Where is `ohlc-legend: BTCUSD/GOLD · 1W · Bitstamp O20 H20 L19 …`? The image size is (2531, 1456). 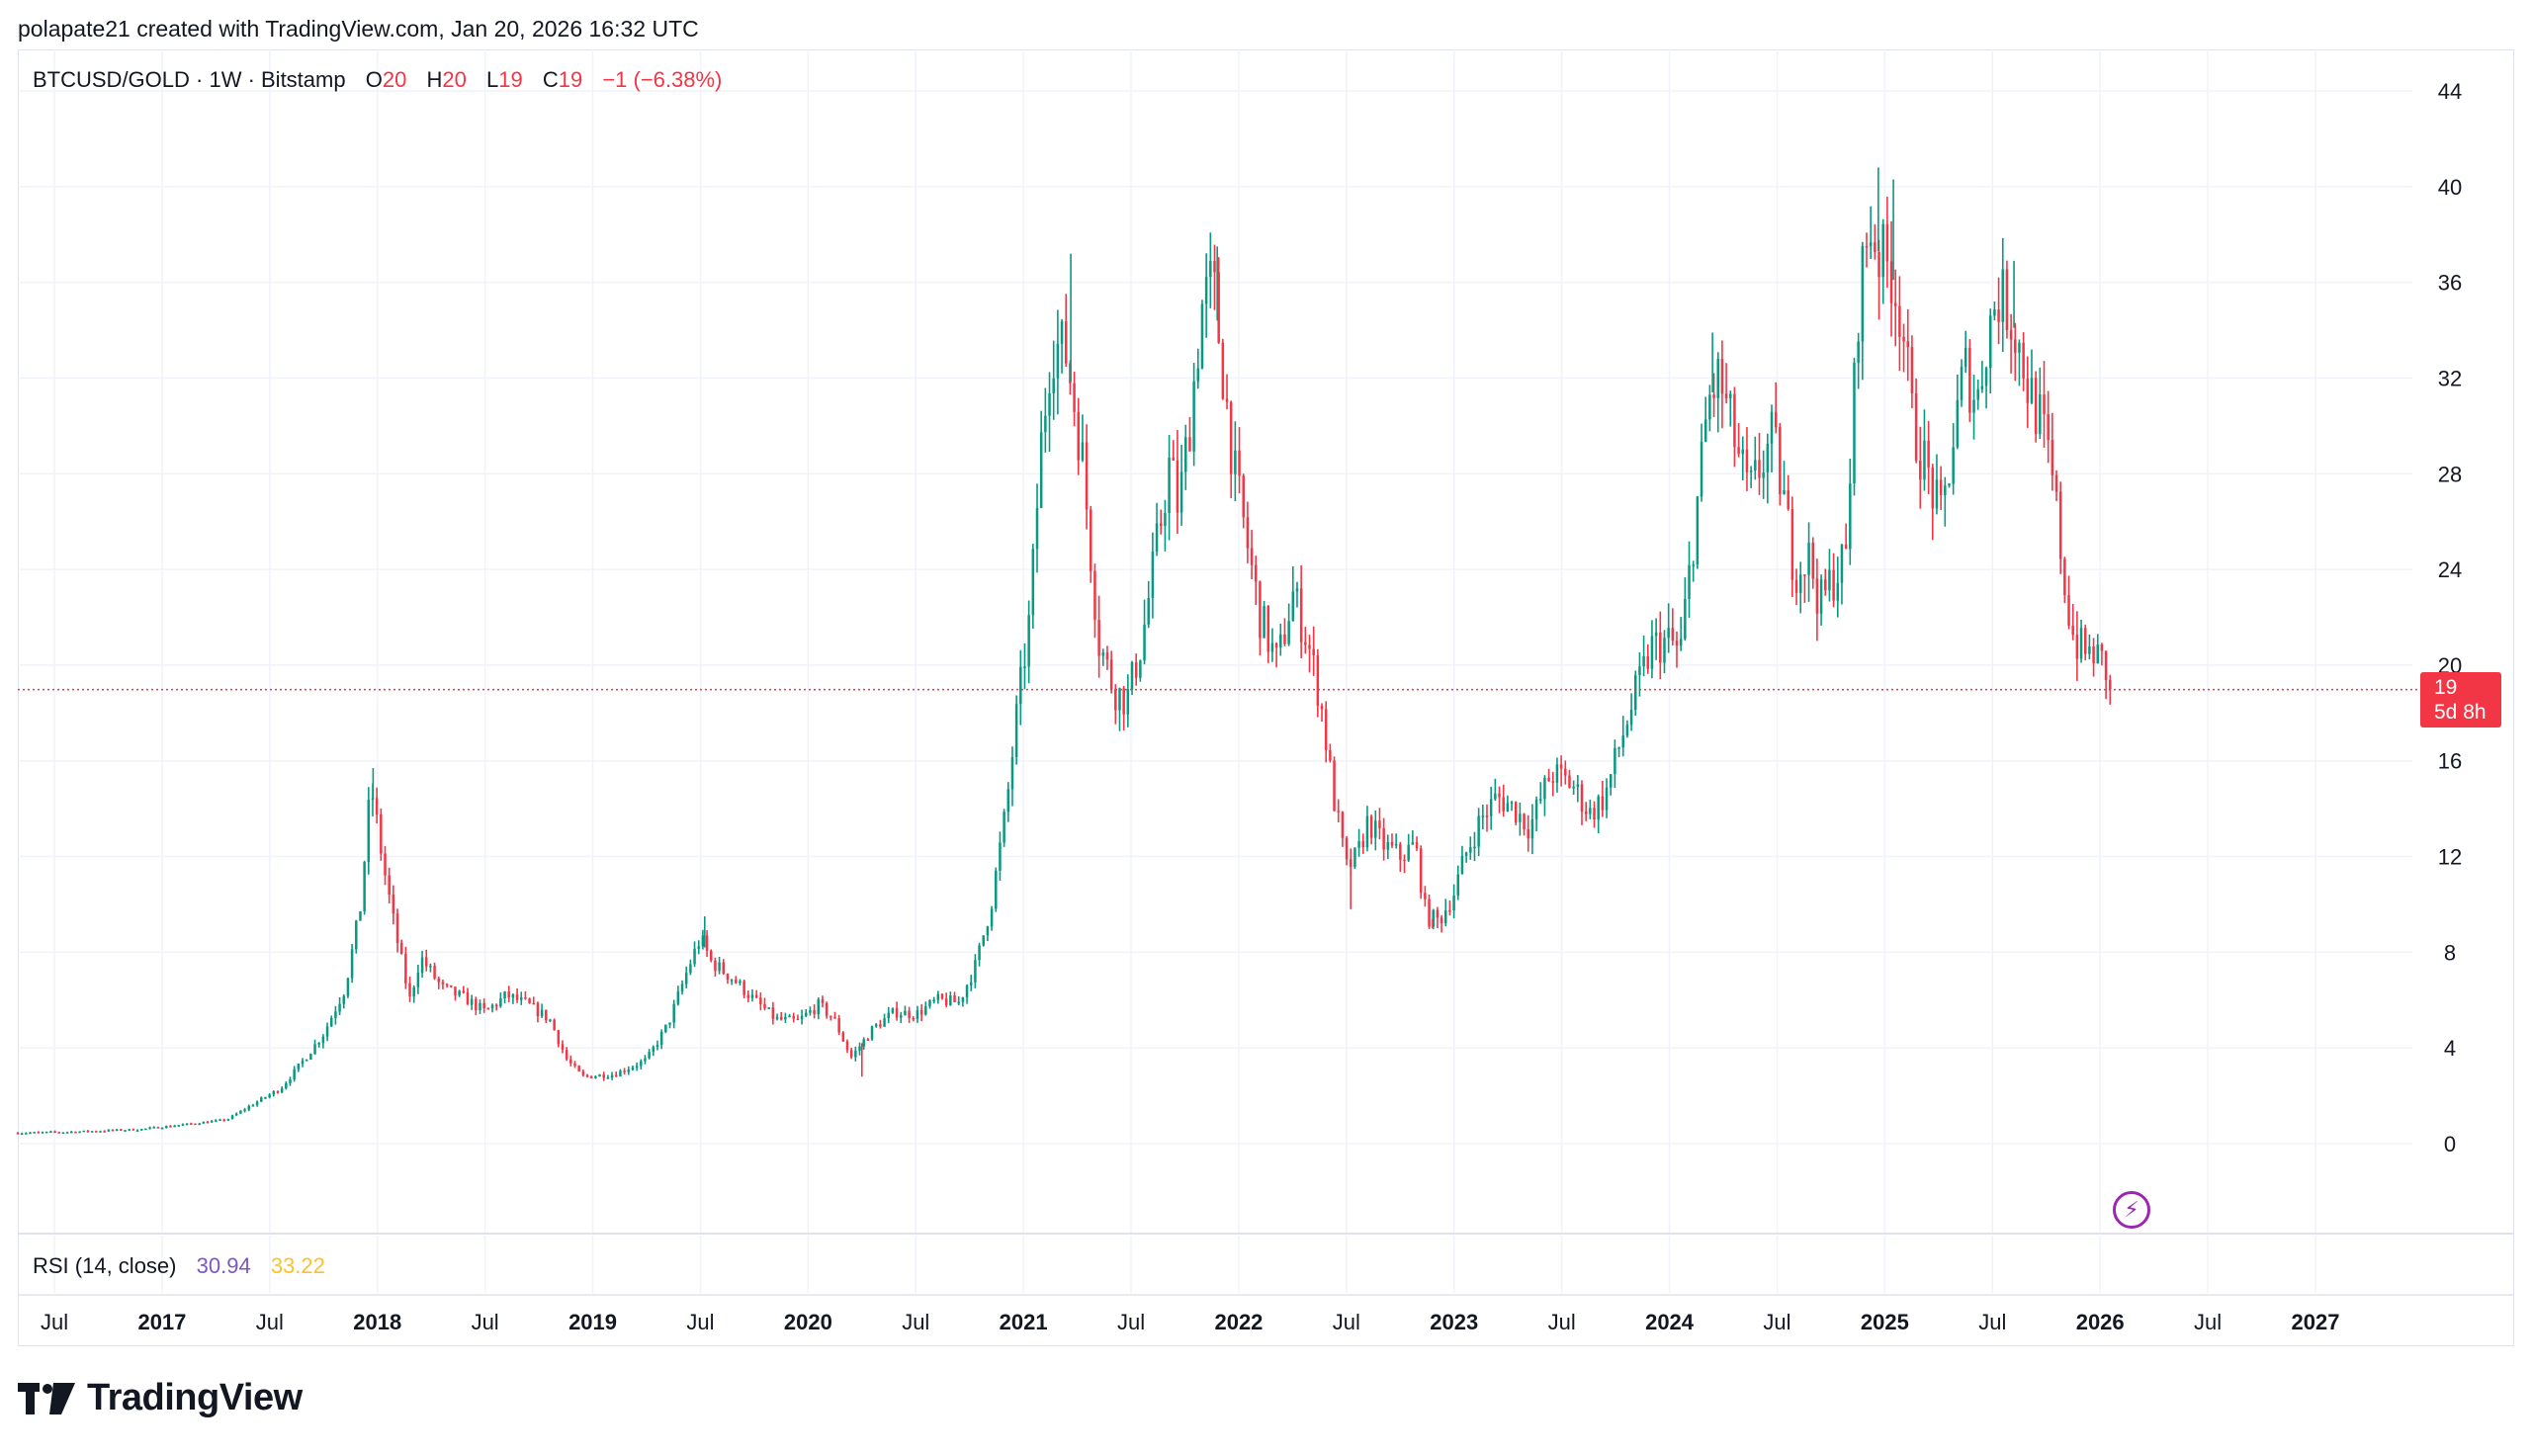 ohlc-legend: BTCUSD/GOLD · 1W · Bitstamp O20 H20 L19 … is located at coordinates (385, 80).